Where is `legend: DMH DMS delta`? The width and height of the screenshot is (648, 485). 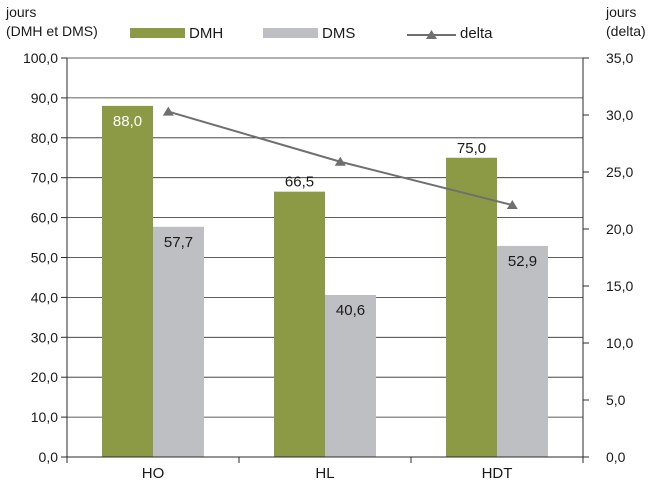
legend: DMH DMS delta is located at coordinates (311, 33).